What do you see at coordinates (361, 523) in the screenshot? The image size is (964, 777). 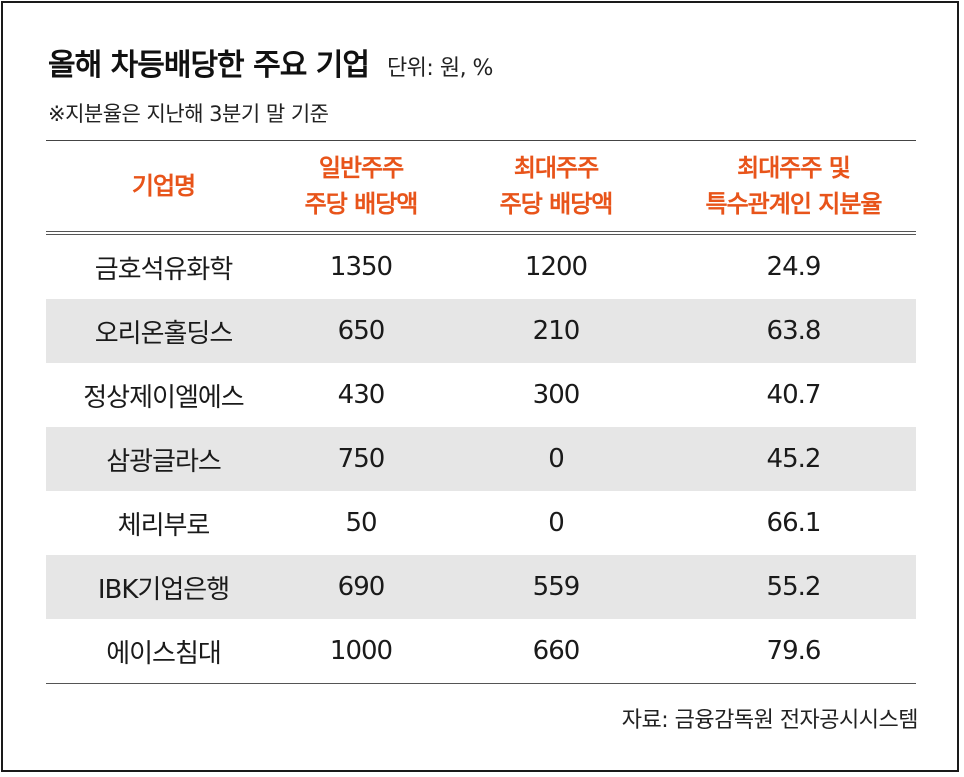 I see `cell-general: 50` at bounding box center [361, 523].